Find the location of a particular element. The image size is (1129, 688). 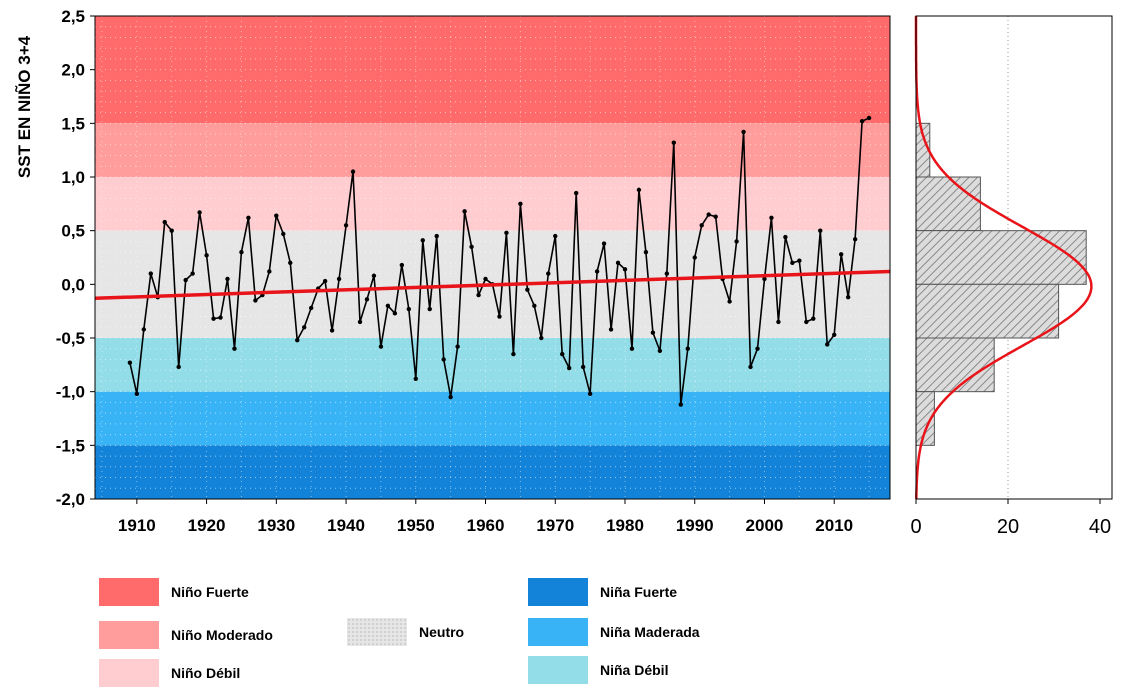

y-tick-label: 1,5 is located at coordinates (73, 123).